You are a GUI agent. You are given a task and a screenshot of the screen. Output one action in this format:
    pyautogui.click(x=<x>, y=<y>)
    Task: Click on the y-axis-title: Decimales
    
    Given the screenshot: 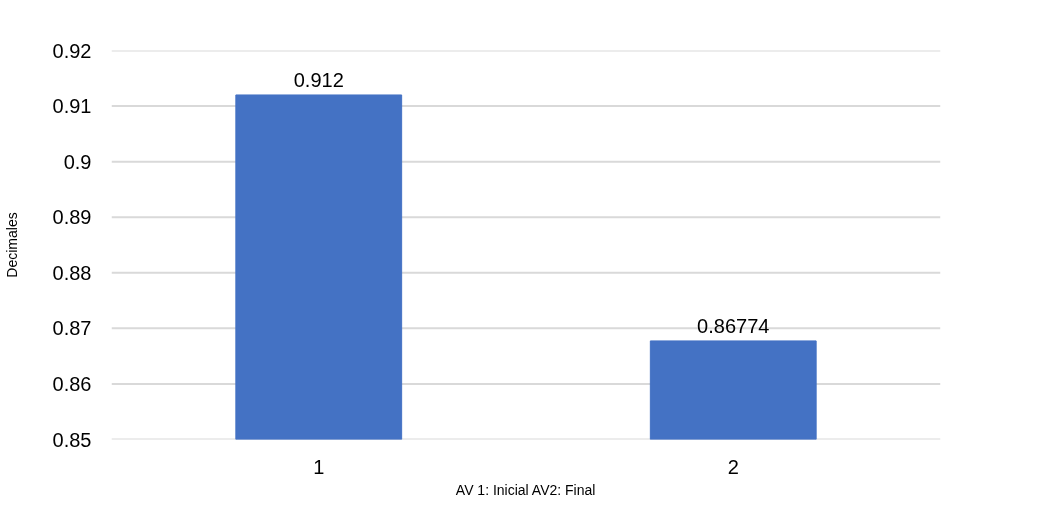 What is the action you would take?
    pyautogui.click(x=11, y=245)
    